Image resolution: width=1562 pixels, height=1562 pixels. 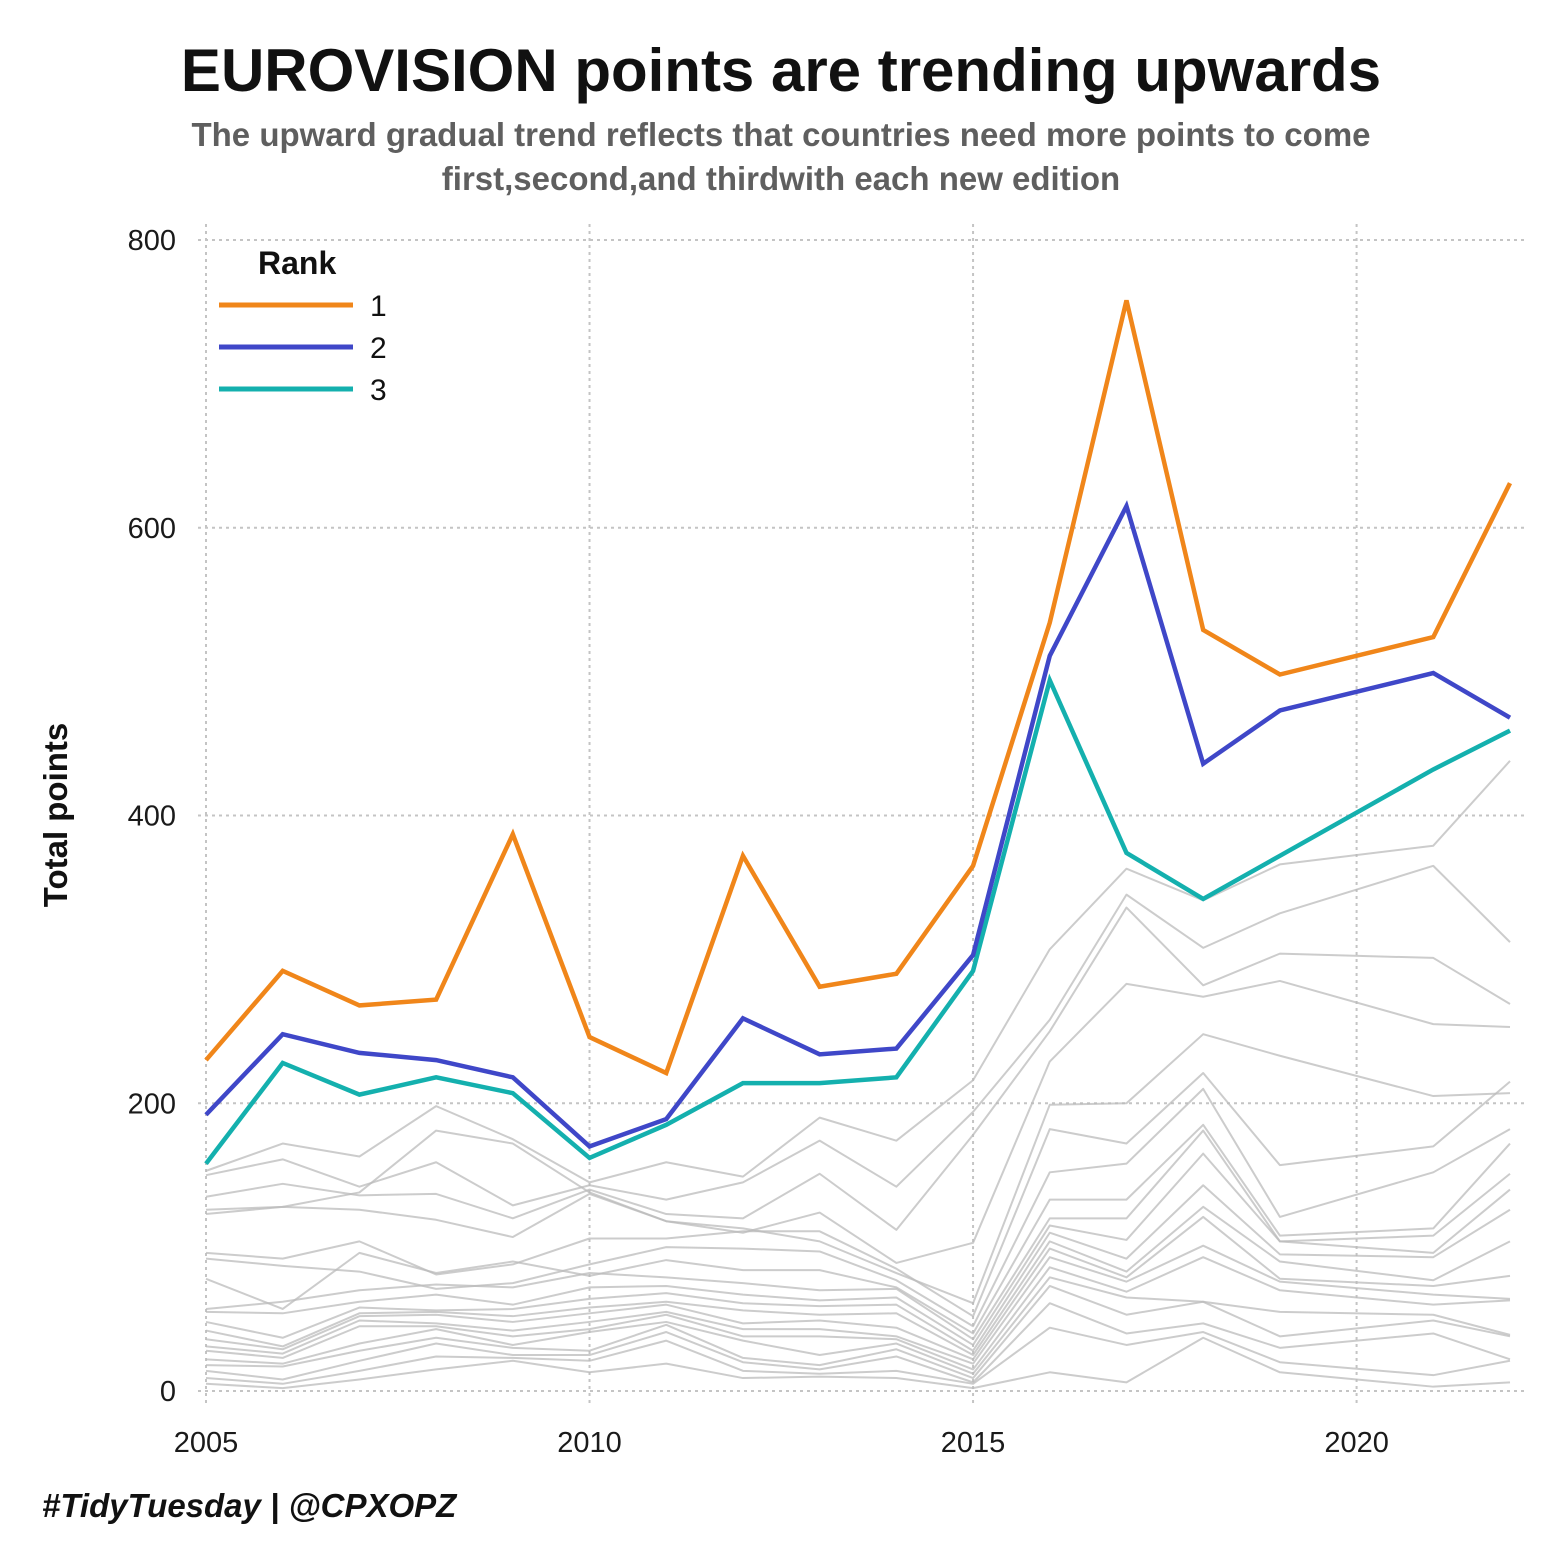 I want to click on y-tick-label: 400, so click(x=152, y=817).